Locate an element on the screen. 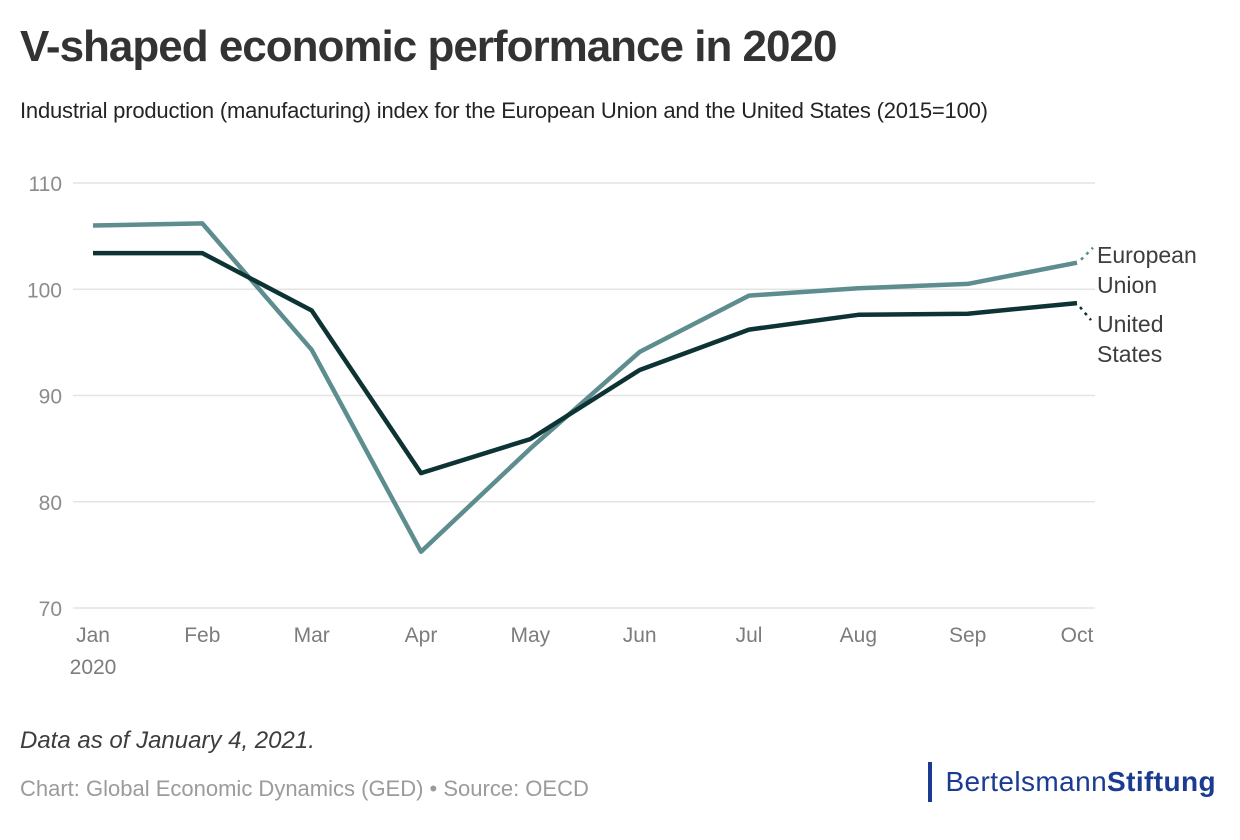  y-tick-label: 80 is located at coordinates (50, 503).